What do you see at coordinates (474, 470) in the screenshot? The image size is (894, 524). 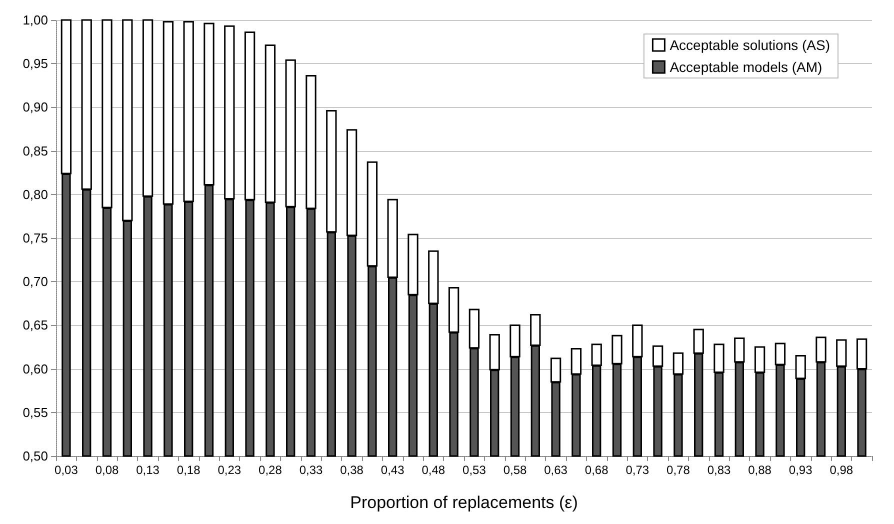 I see `x-tick-label: 0,53` at bounding box center [474, 470].